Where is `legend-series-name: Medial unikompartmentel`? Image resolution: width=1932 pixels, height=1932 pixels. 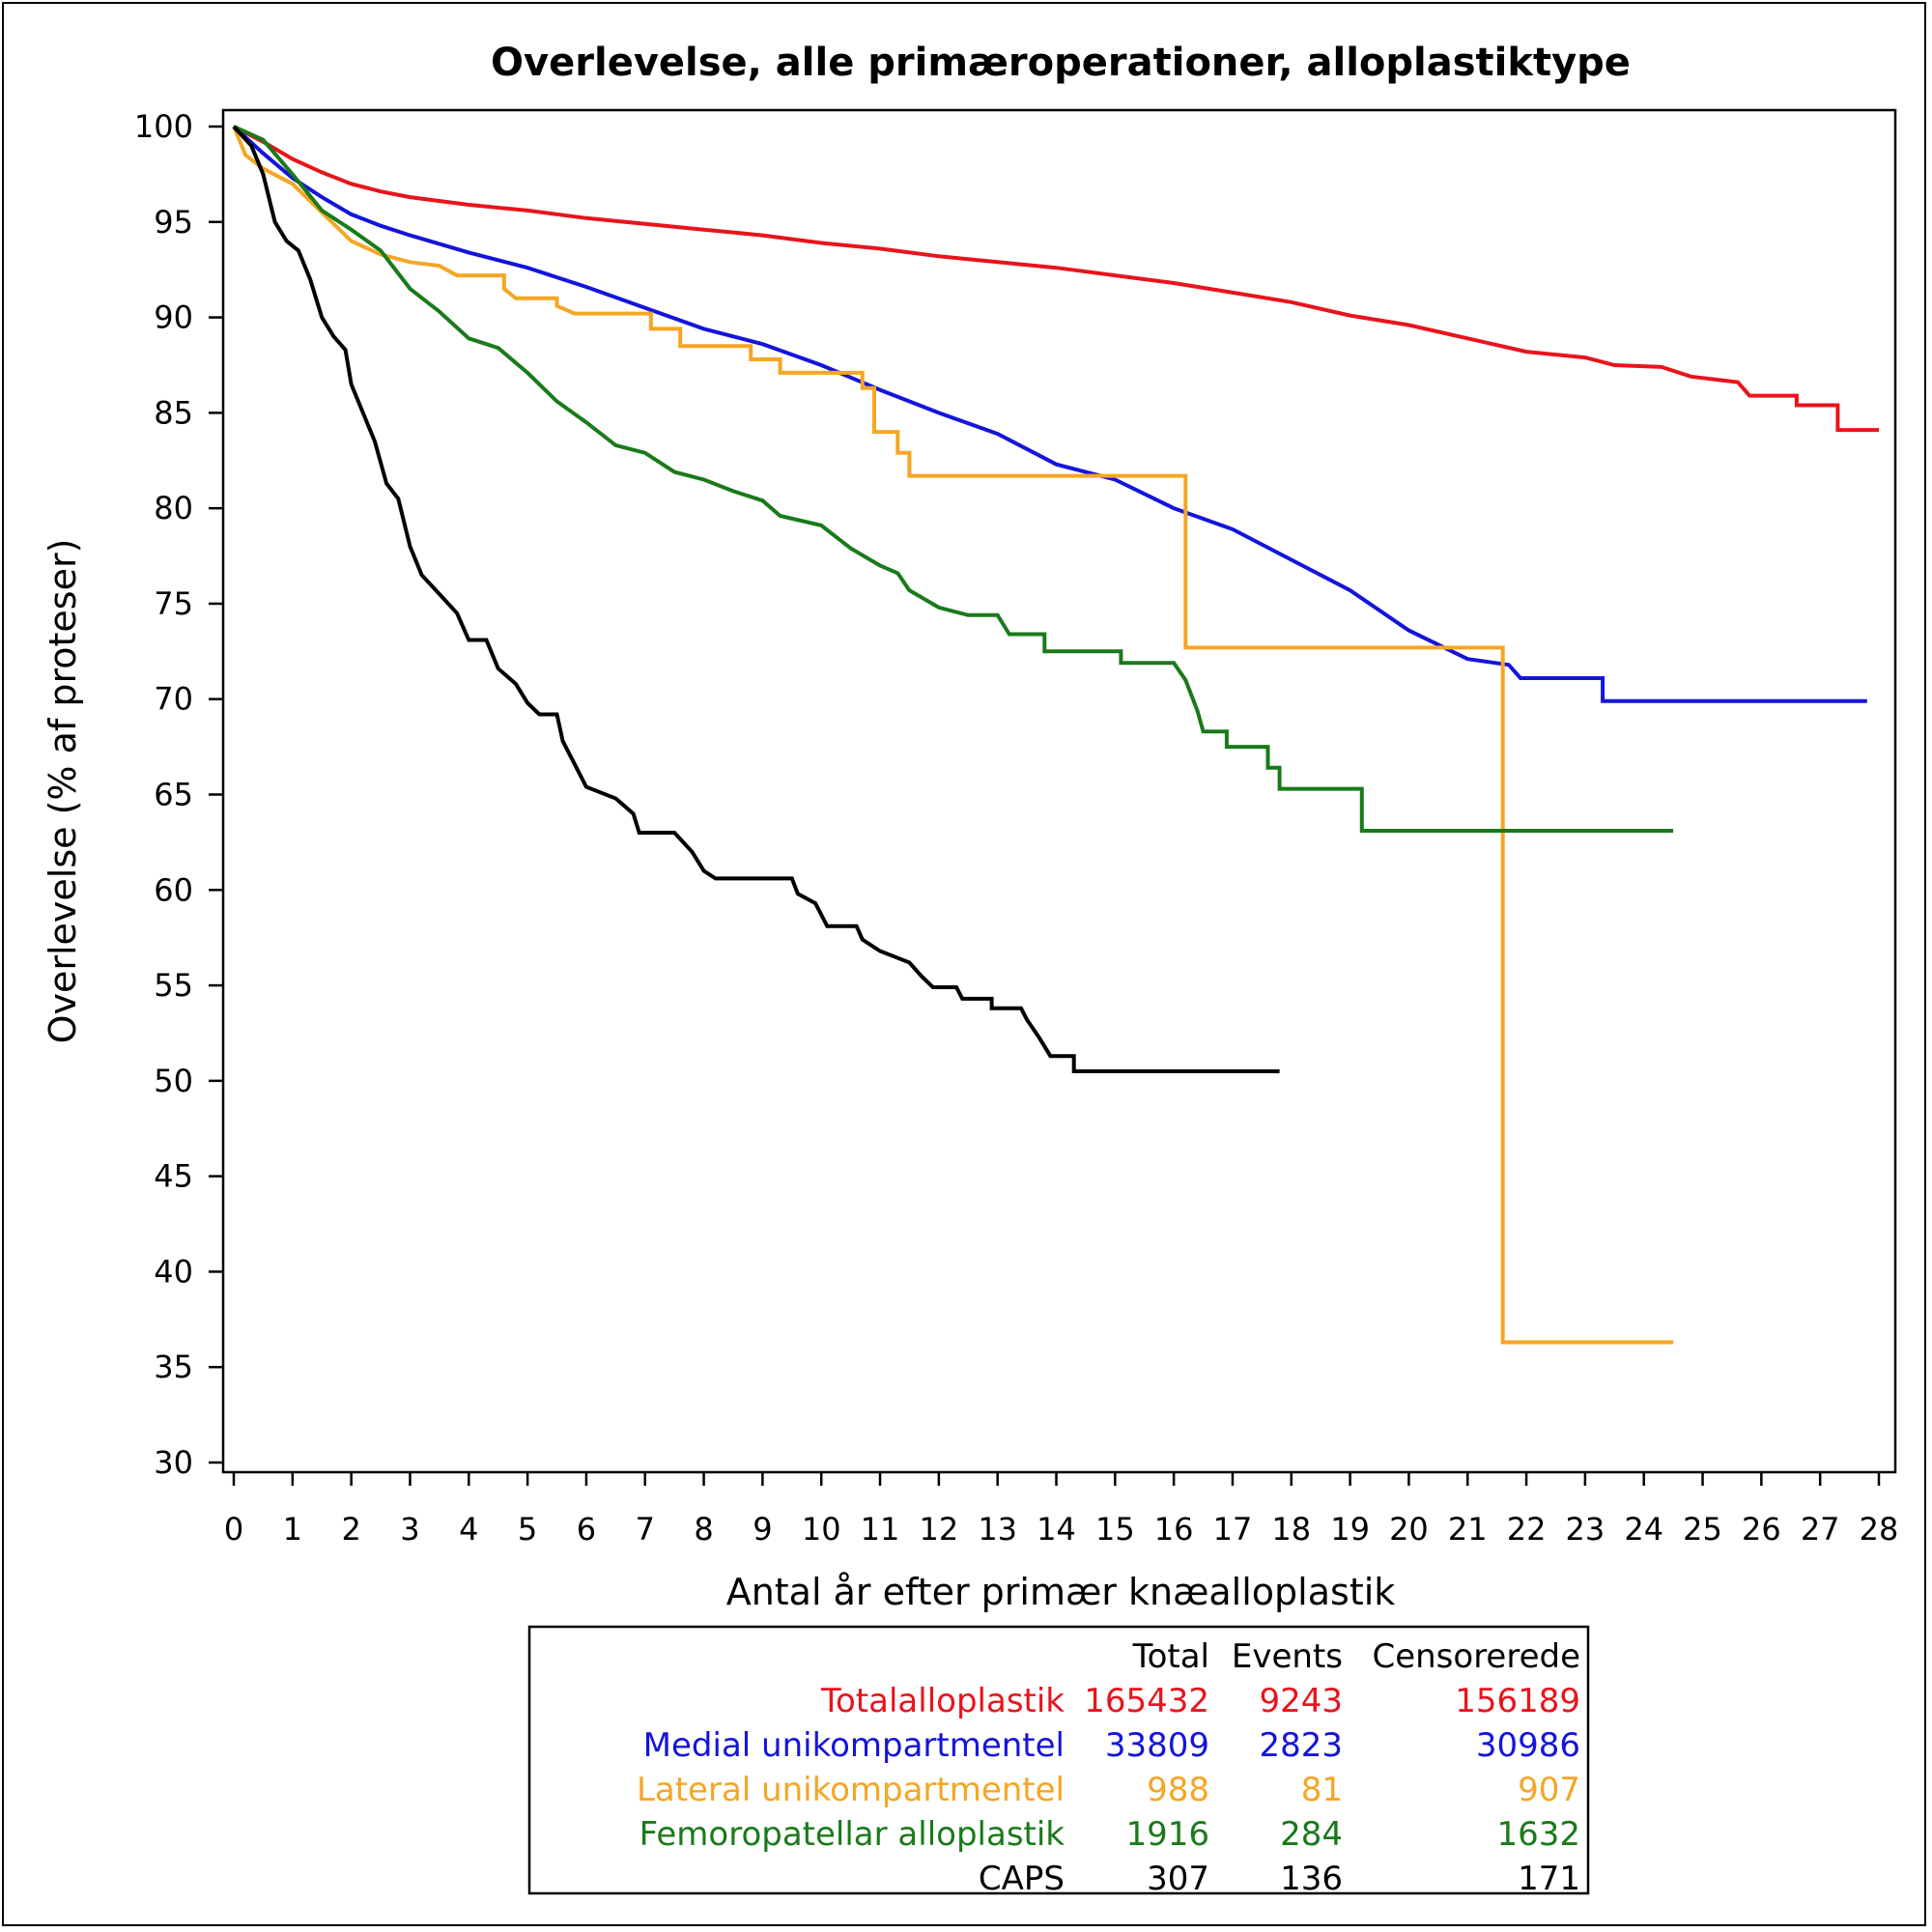
legend-series-name: Medial unikompartmentel is located at coordinates (854, 1745).